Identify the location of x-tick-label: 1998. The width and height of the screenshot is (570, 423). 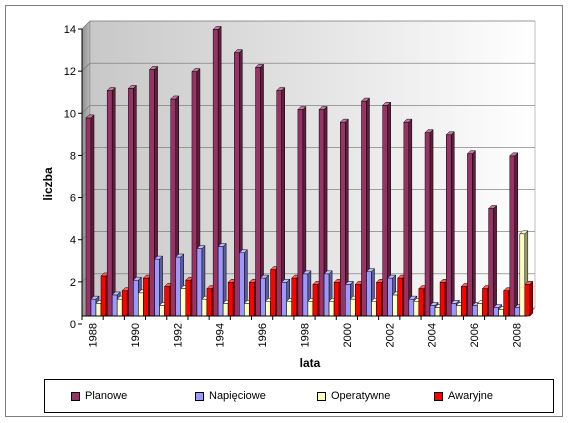
(306, 335).